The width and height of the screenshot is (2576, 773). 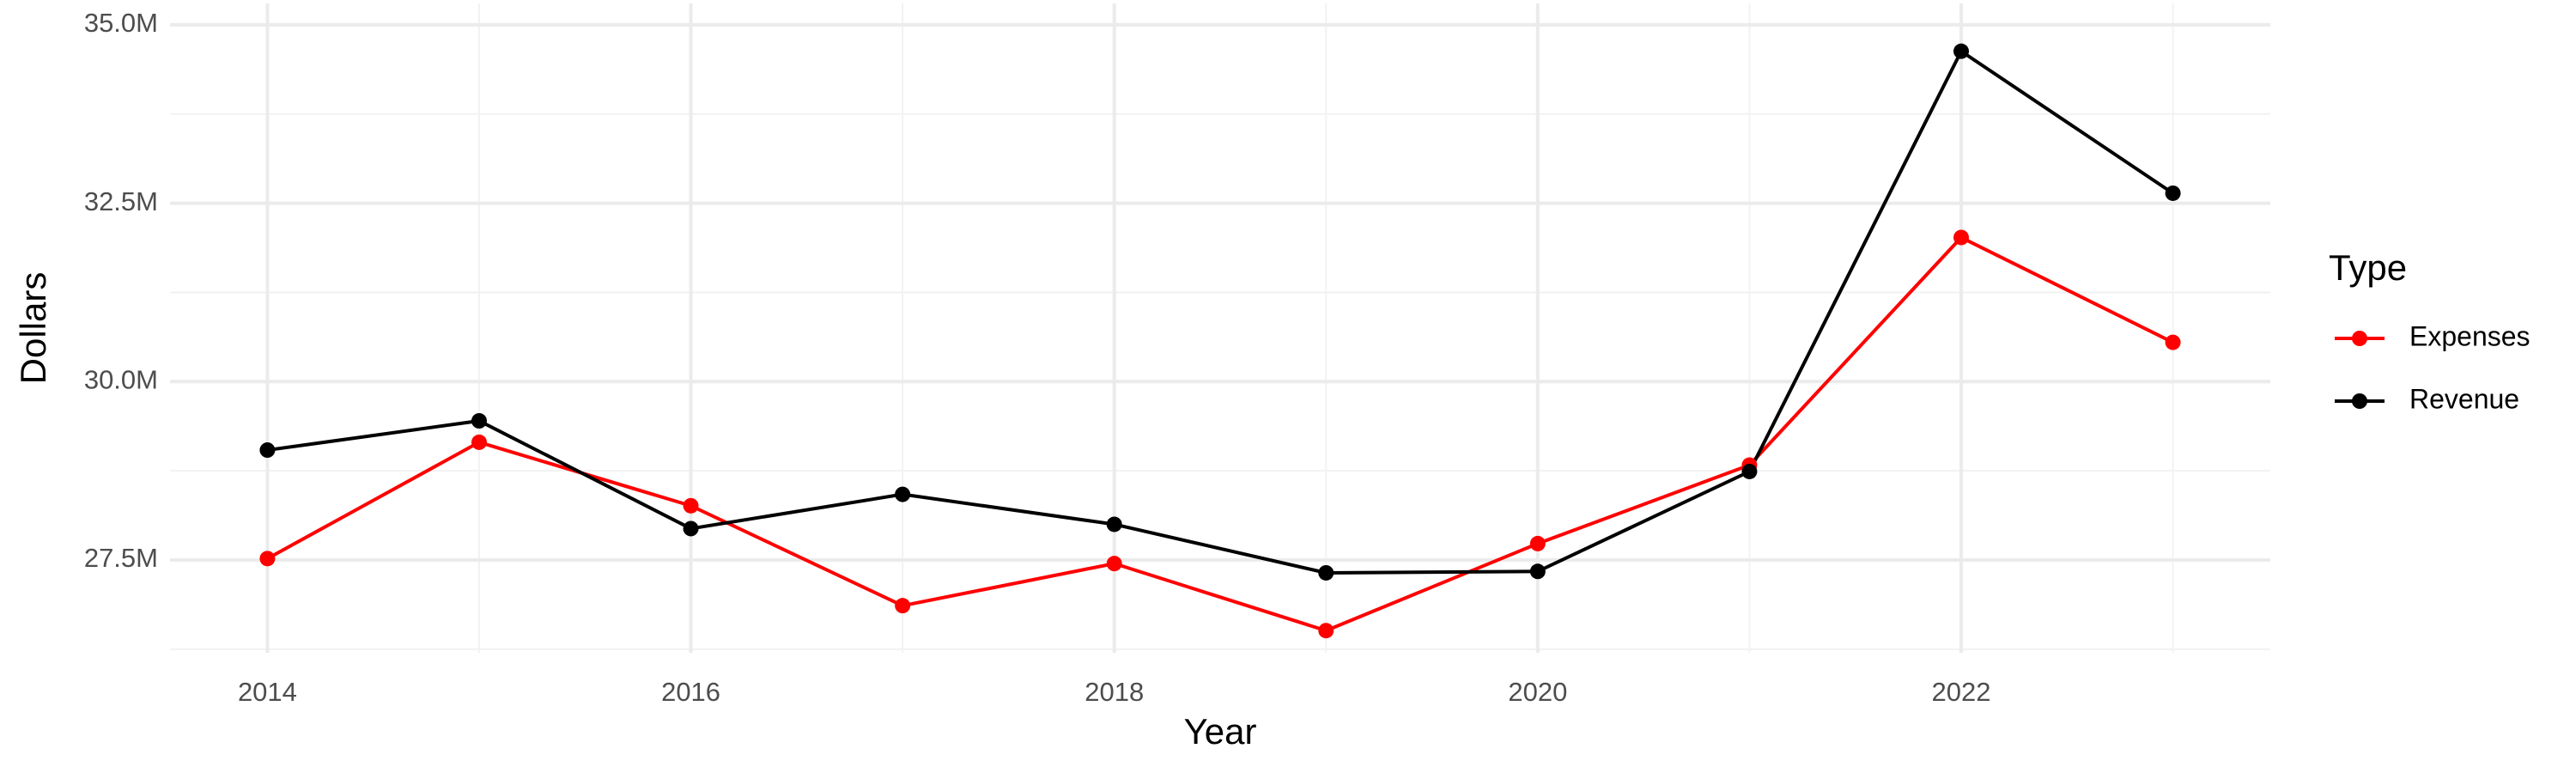 I want to click on x-tick-label: 2020, so click(x=1537, y=692).